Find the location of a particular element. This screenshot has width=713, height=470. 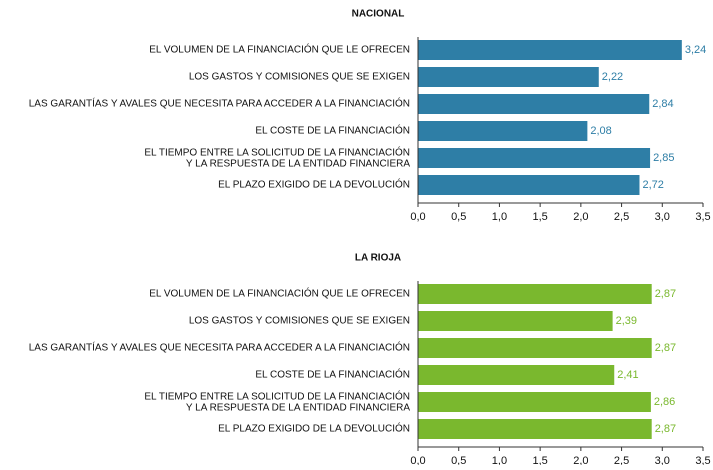

value-label: 2,86 is located at coordinates (664, 402).